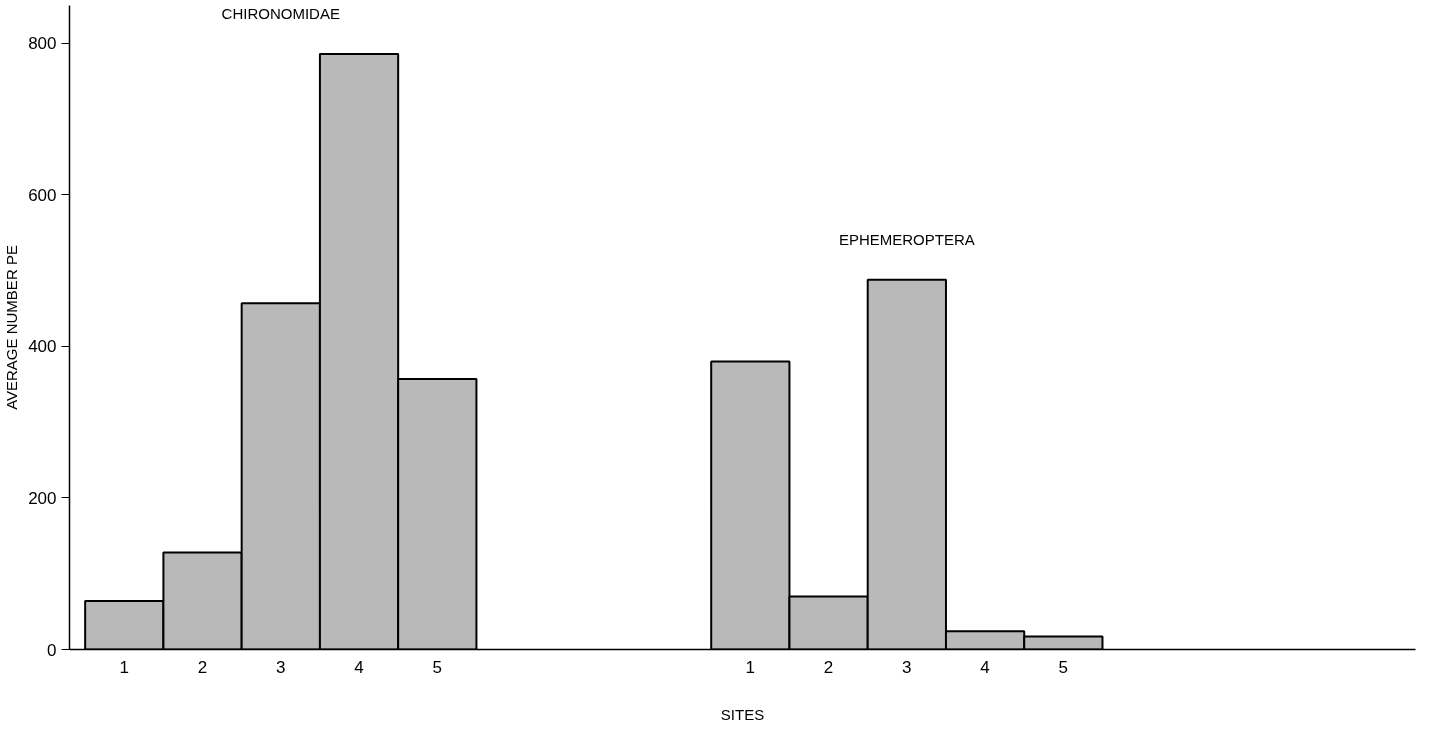  What do you see at coordinates (52, 650) in the screenshot?
I see `y-tick-label: 0` at bounding box center [52, 650].